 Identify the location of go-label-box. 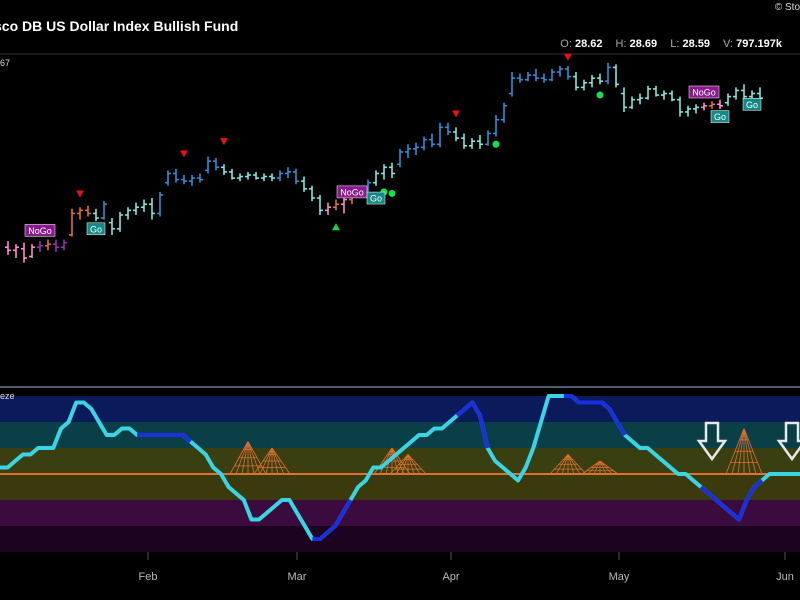
(376, 198).